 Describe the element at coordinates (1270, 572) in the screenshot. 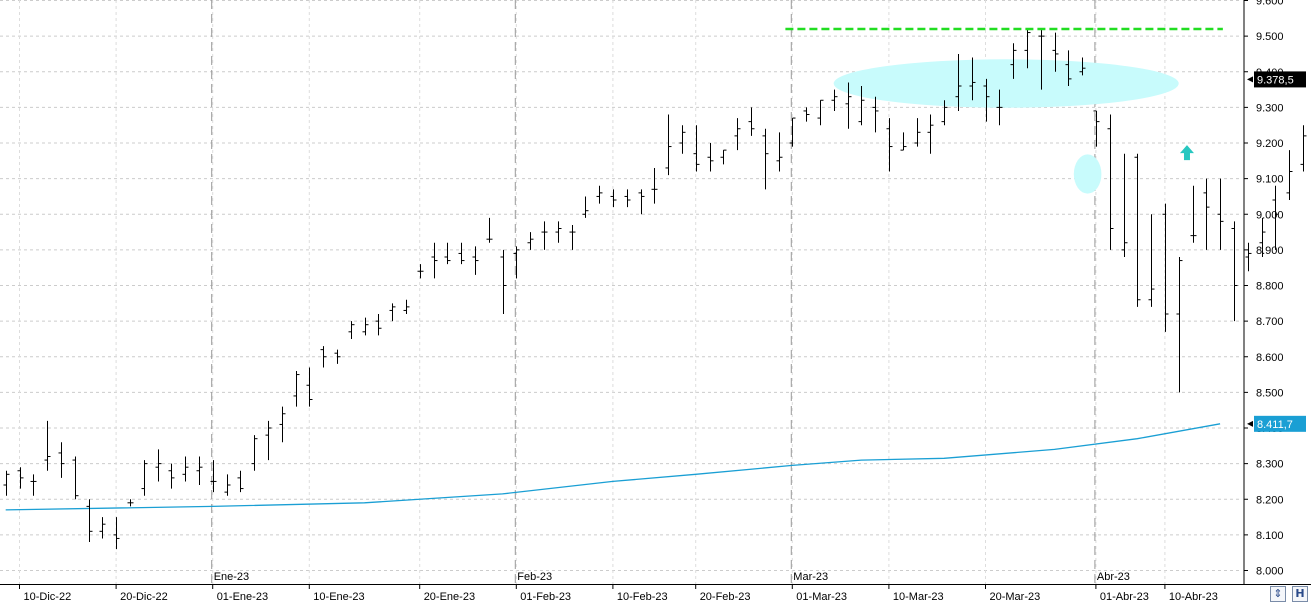

I see `y-tick-label: 8.000` at that location.